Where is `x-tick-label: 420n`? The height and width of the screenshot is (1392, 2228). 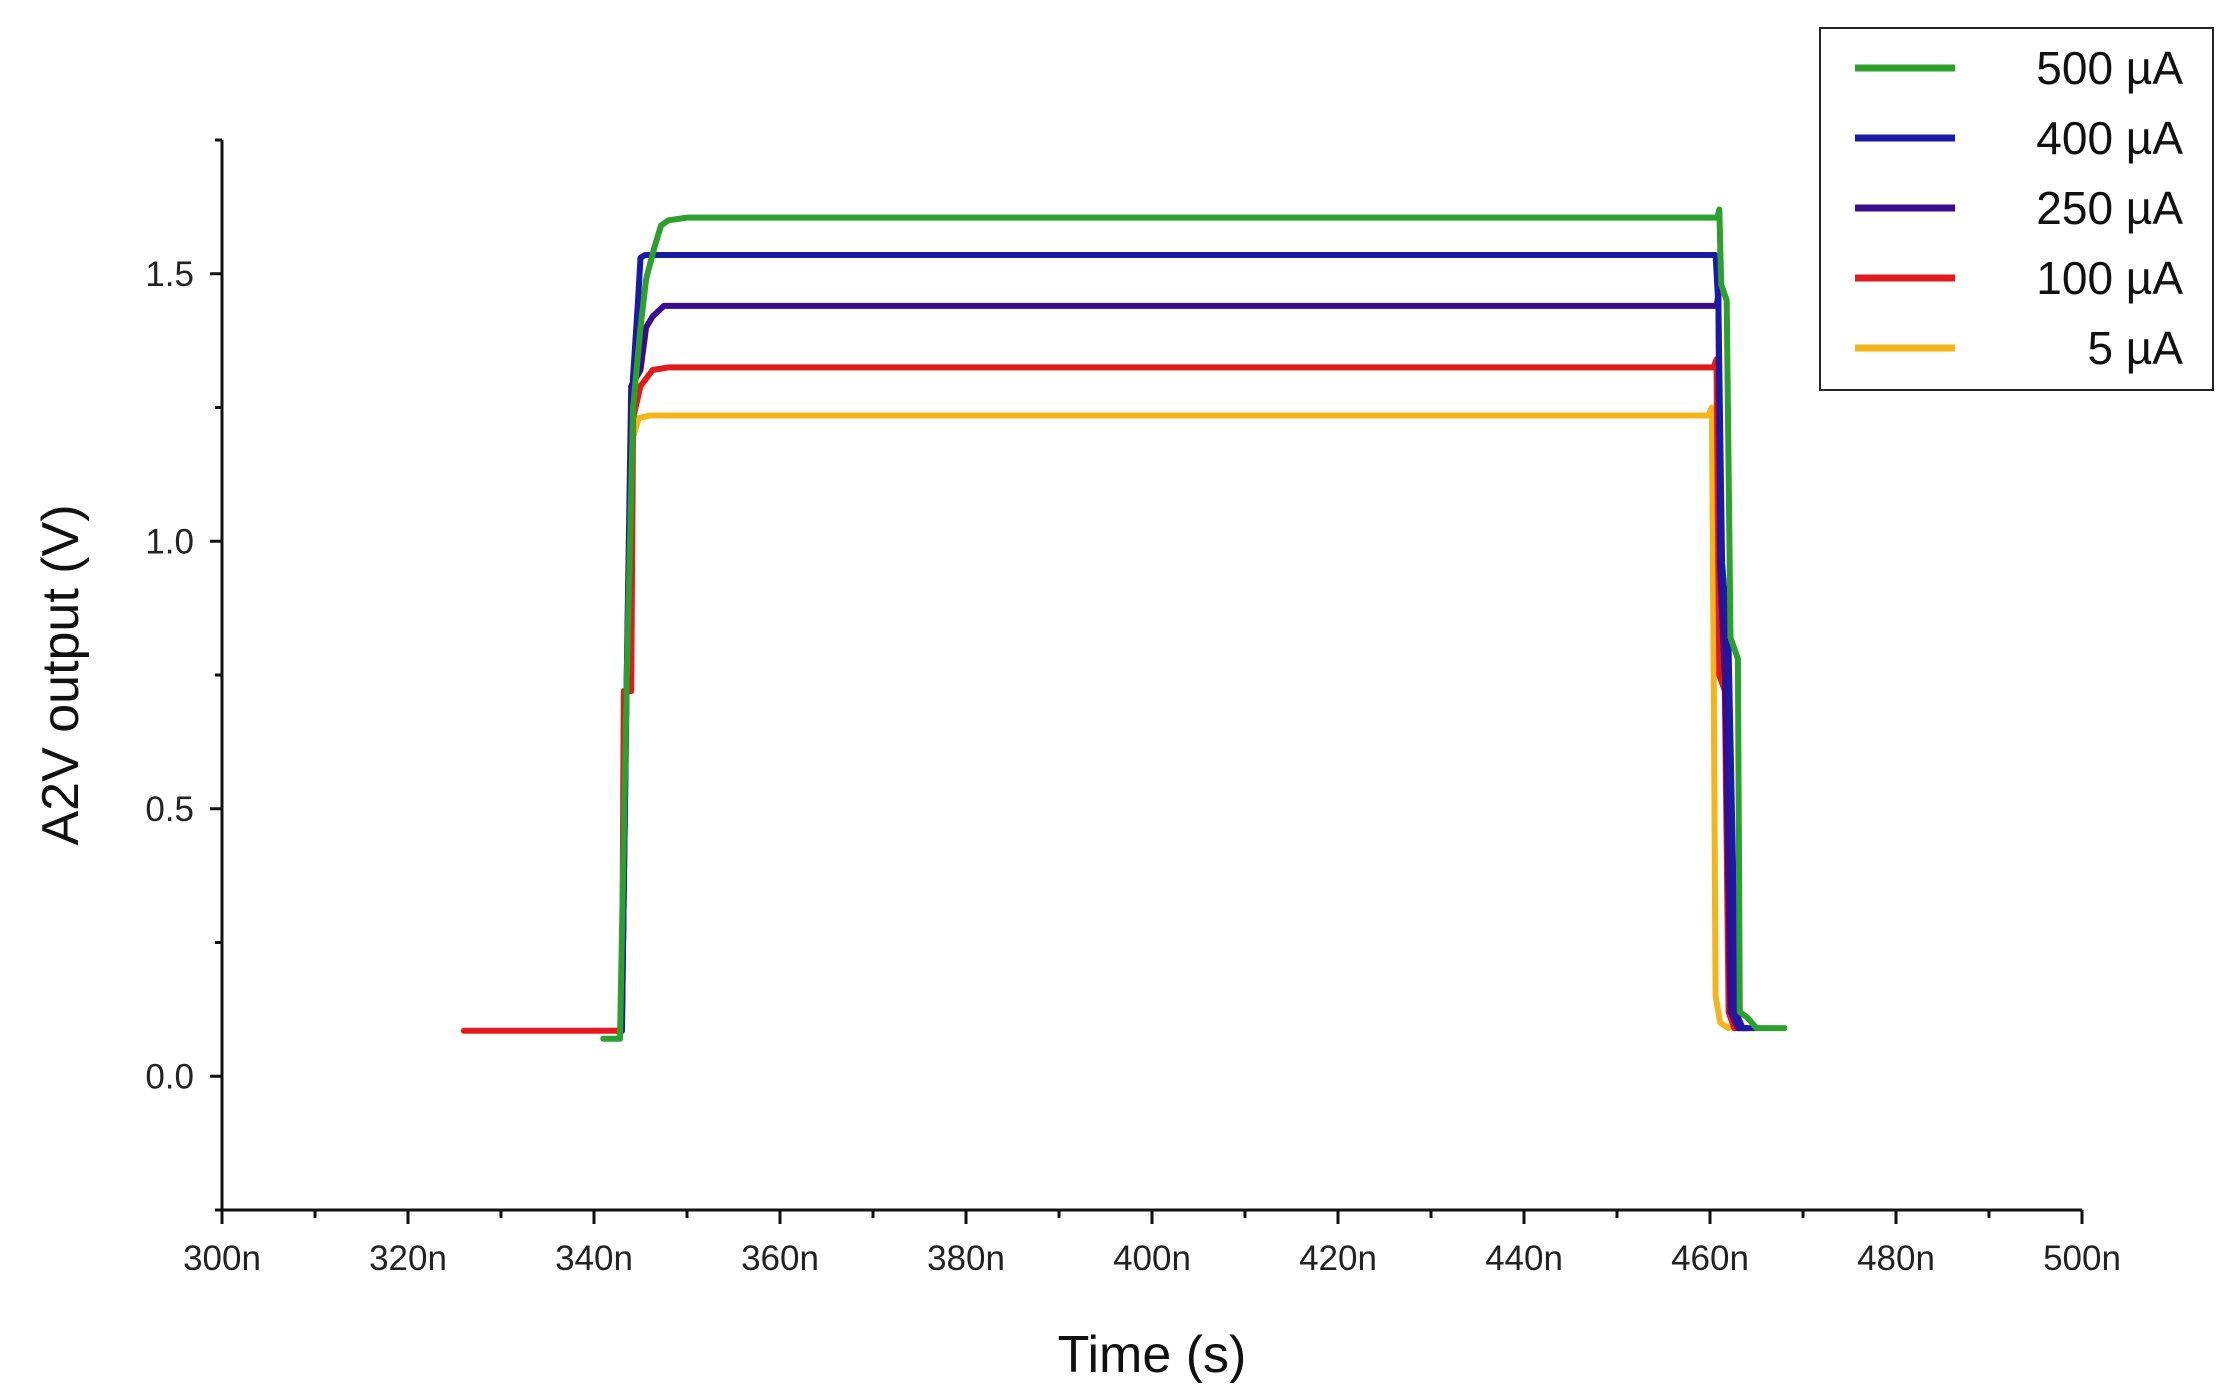 x-tick-label: 420n is located at coordinates (1338, 1258).